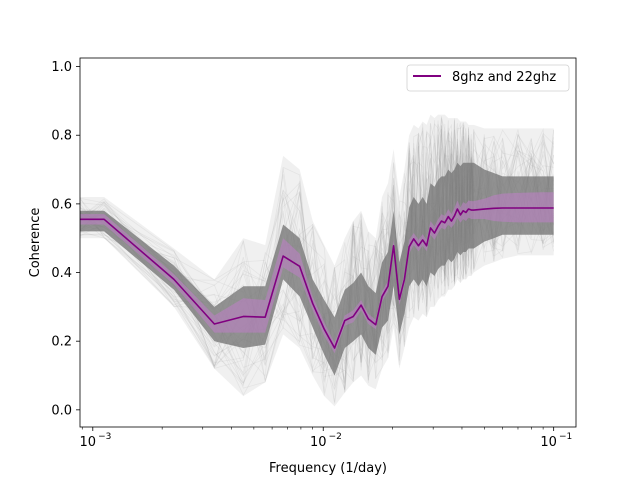 This screenshot has height=480, width=640. I want to click on x-tick-exponent: −3, so click(104, 437).